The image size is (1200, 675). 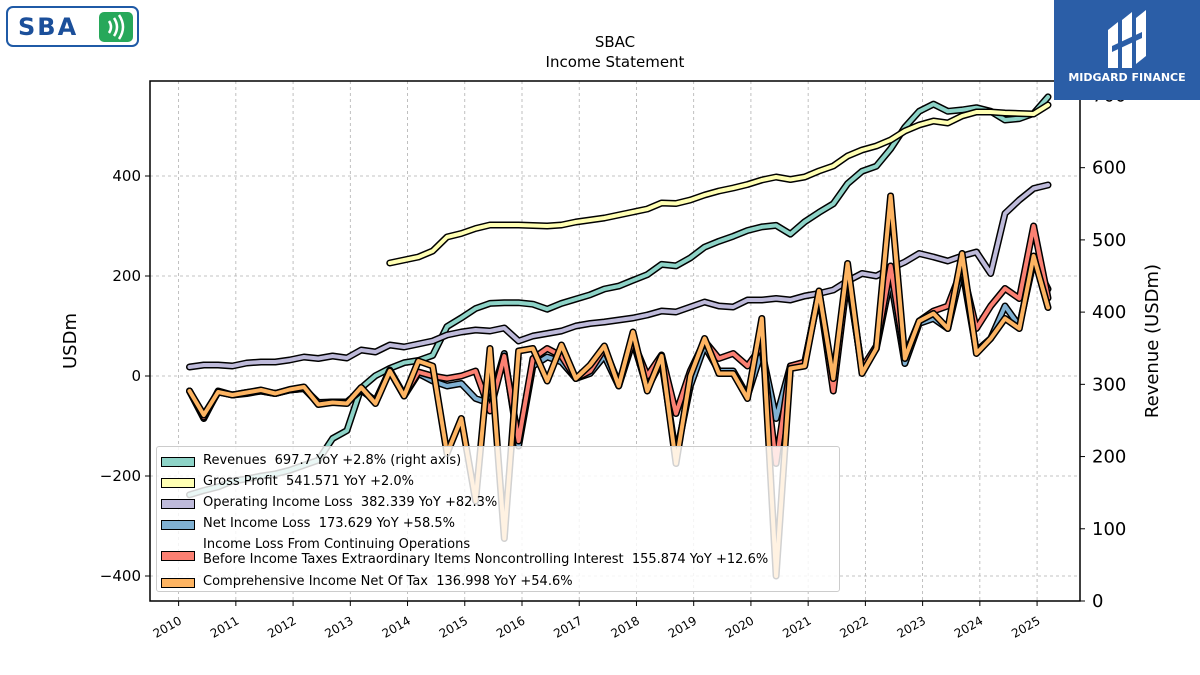 I want to click on left-tick-label: −200, so click(x=120, y=476).